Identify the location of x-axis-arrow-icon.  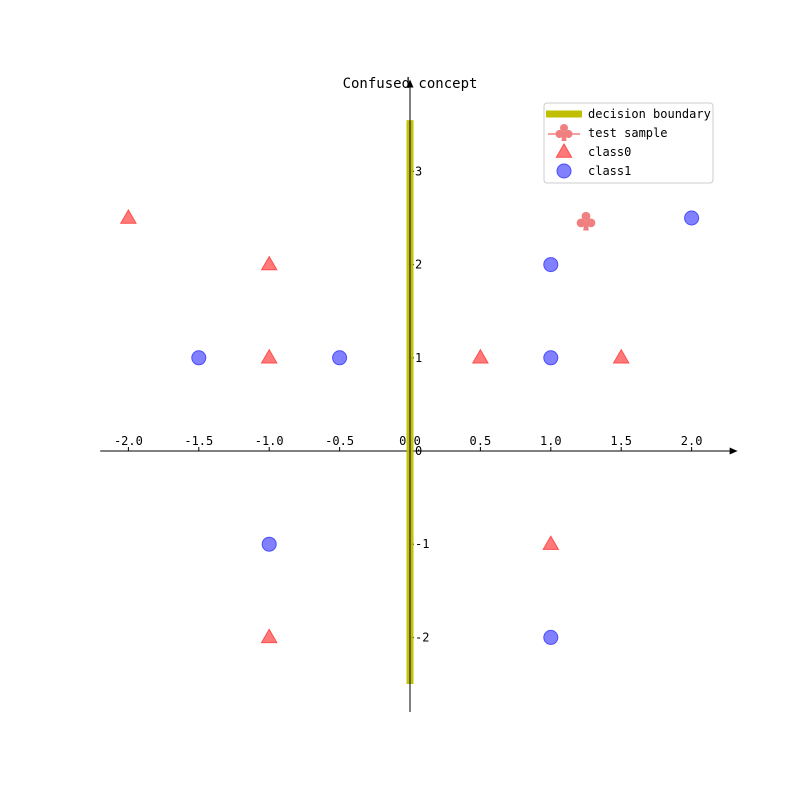
(733, 451).